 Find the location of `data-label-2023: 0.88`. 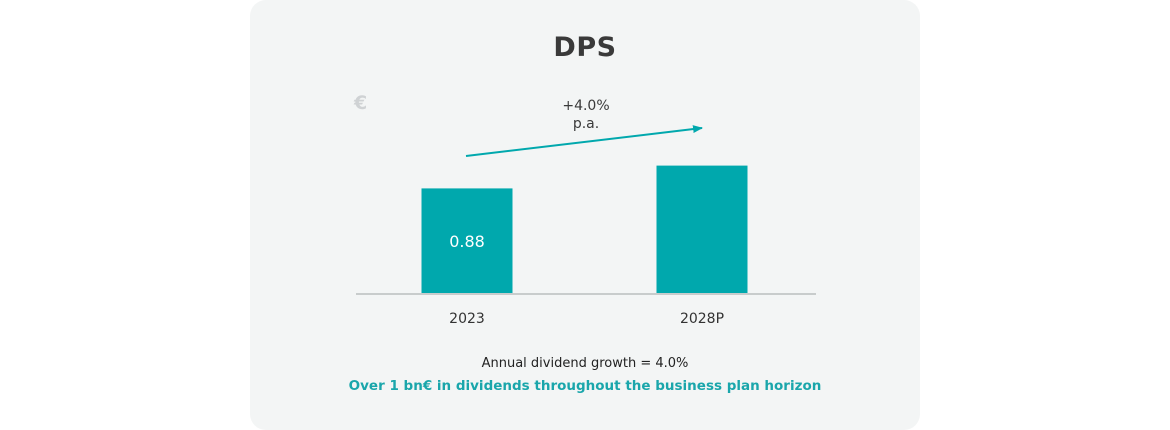

data-label-2023: 0.88 is located at coordinates (467, 241).